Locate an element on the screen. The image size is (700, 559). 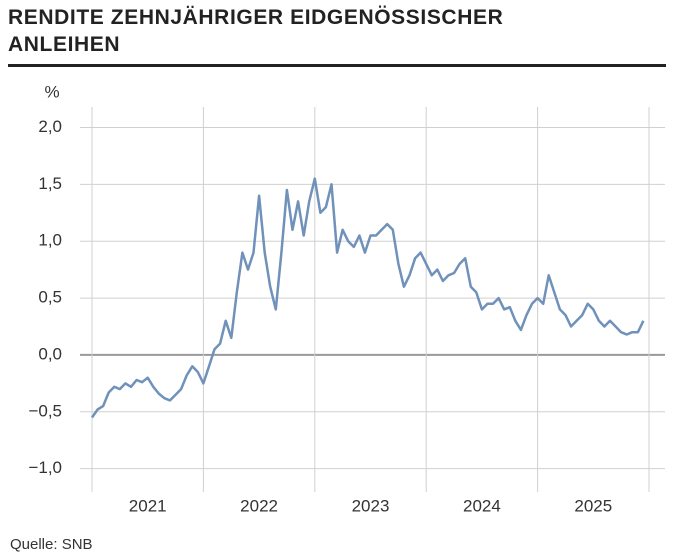
x-tick-label: 2022 is located at coordinates (259, 505).